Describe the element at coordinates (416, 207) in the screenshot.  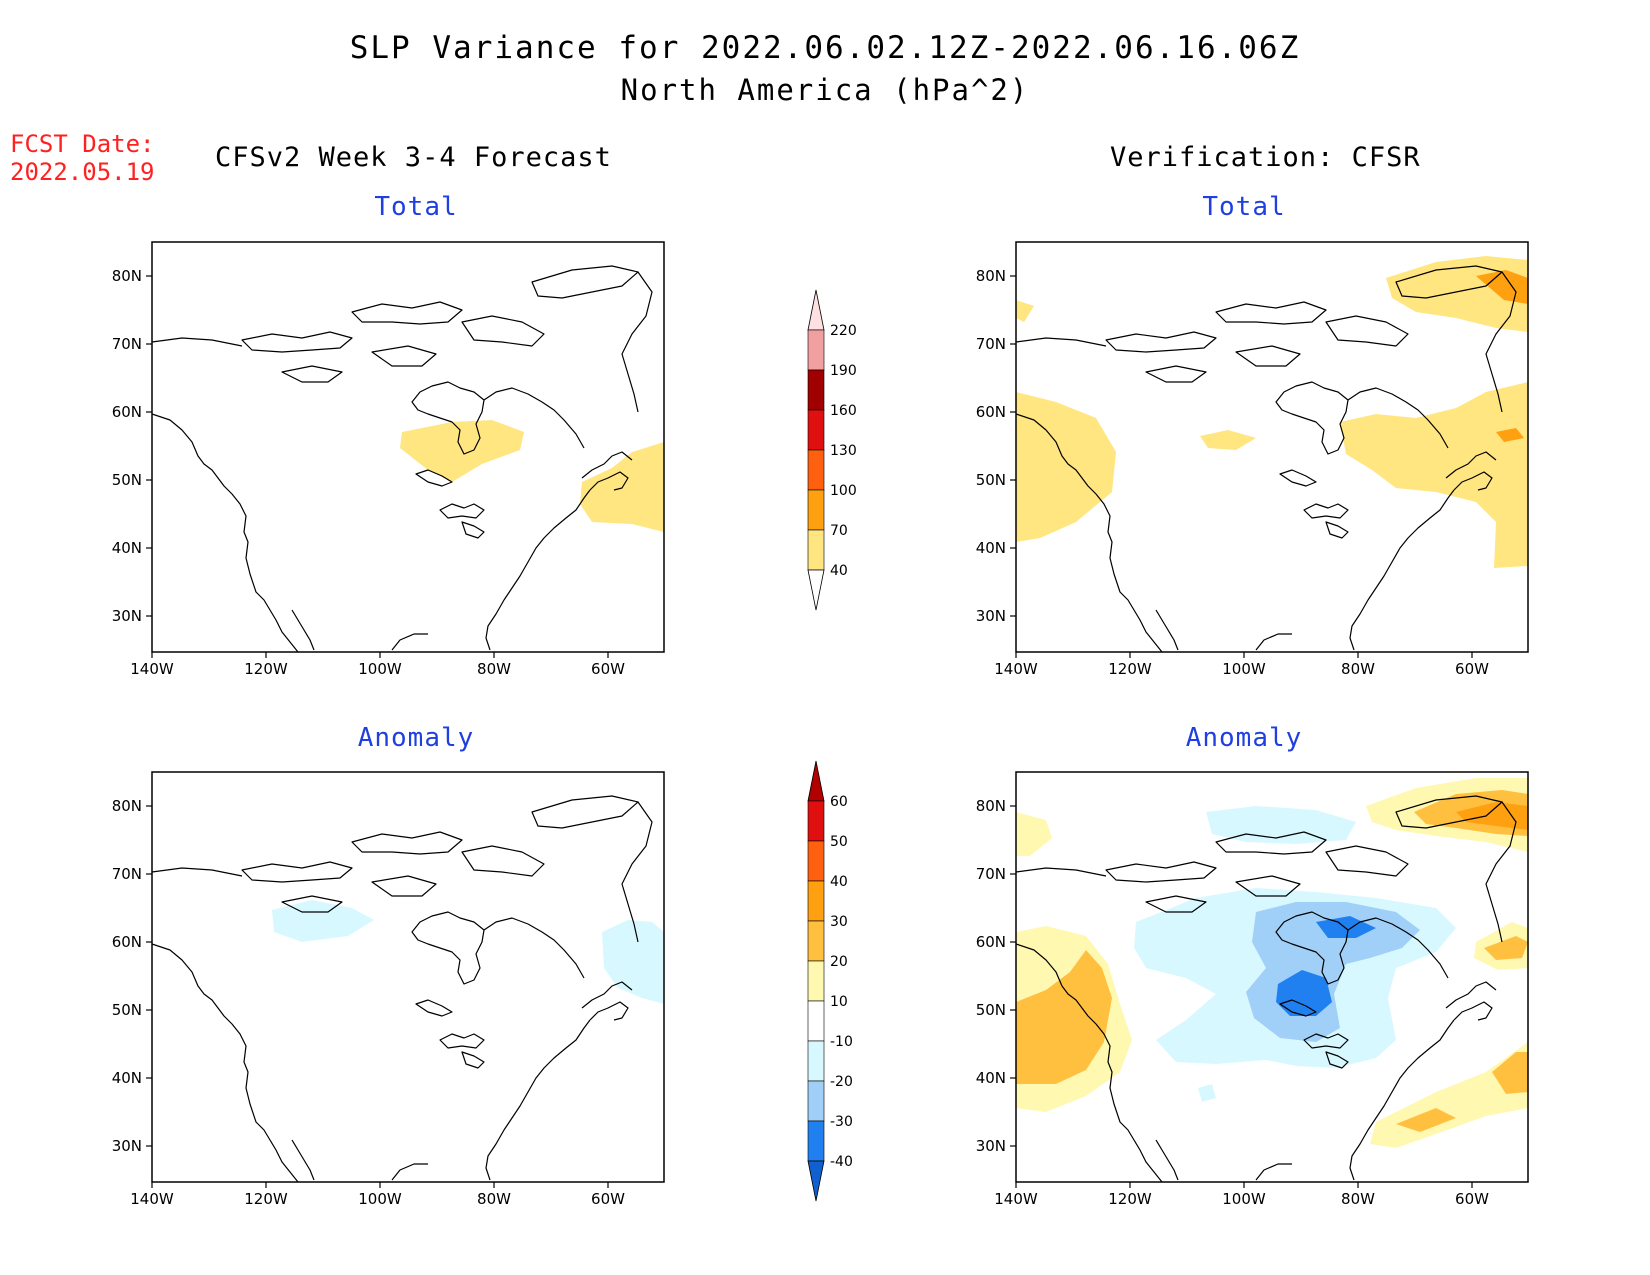
I see `fcst-total-title: Total` at that location.